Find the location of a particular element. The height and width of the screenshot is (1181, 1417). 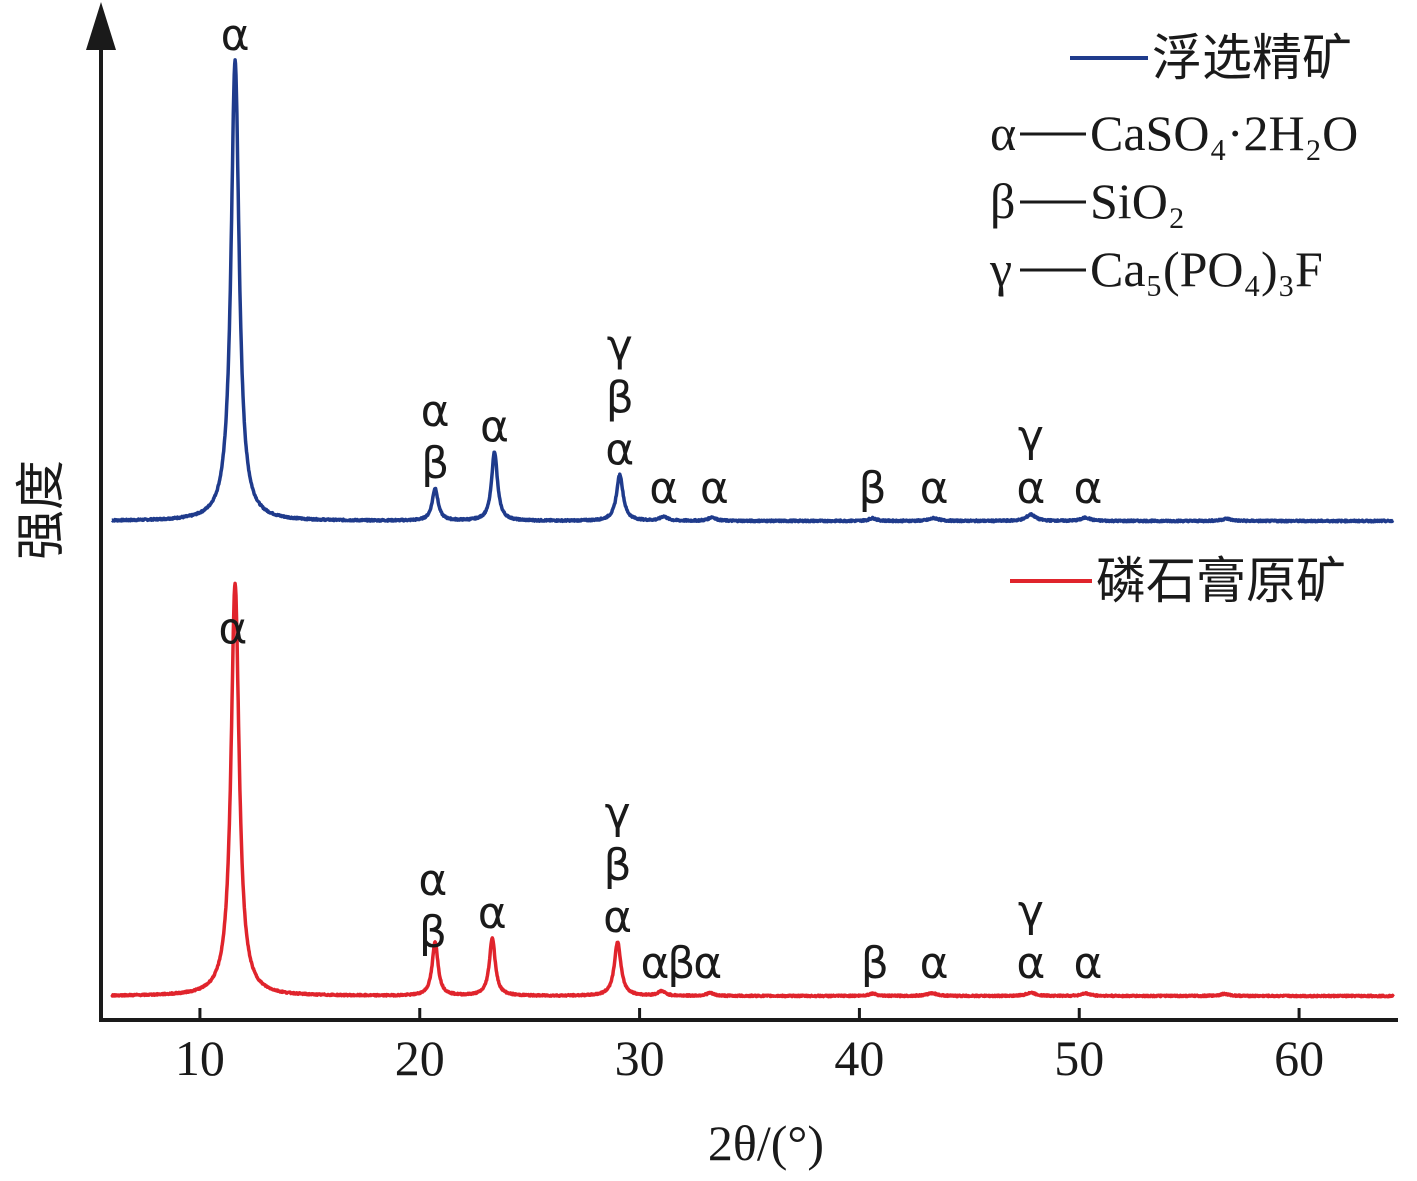

phase-key-gamma-formula: Ca₅(PO₄)₃F is located at coordinates (1206, 269).